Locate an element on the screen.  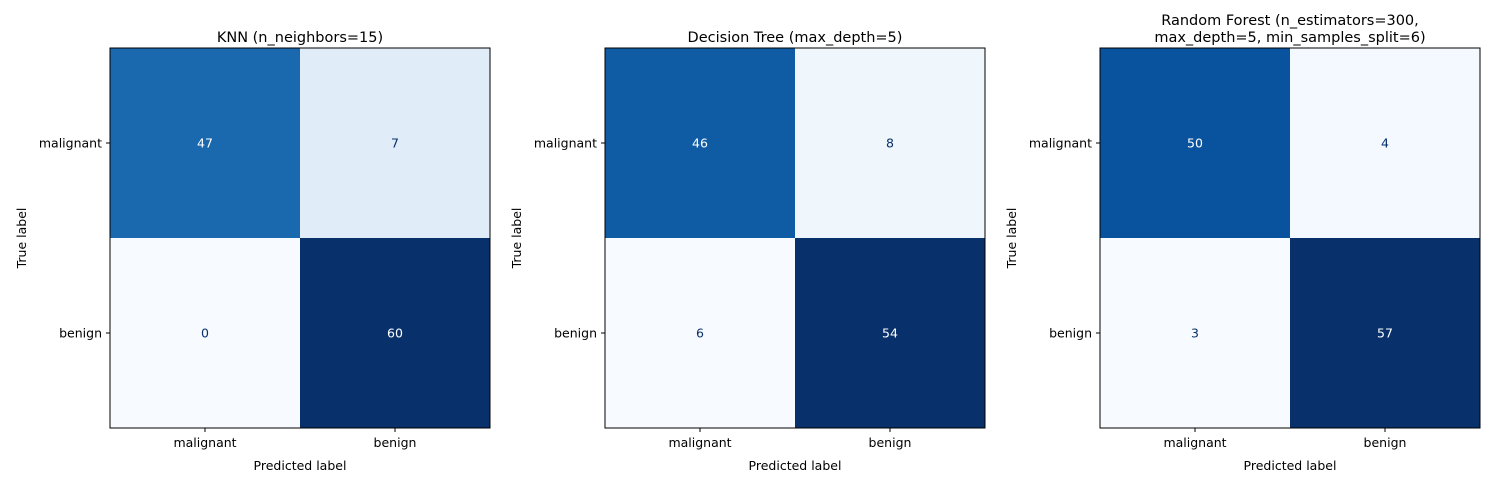
cell-value-0-1: 4 is located at coordinates (1385, 143).